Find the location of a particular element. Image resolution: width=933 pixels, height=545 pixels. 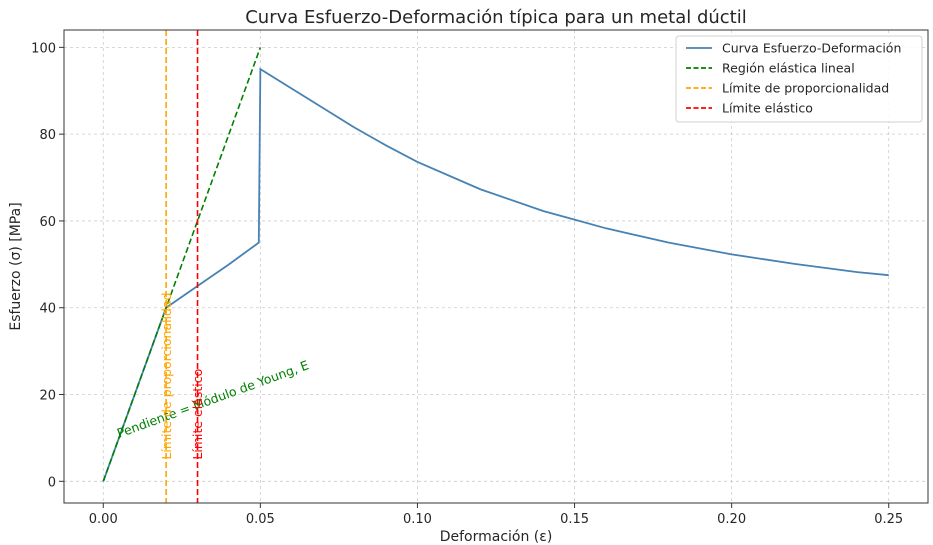

y-tick-label: 80 is located at coordinates (47, 135).